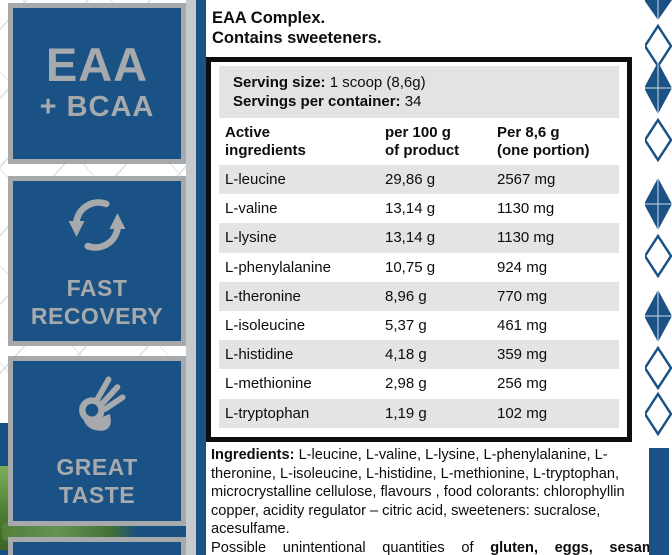 The height and width of the screenshot is (555, 672). Describe the element at coordinates (259, 355) in the screenshot. I see `ingredient-name: L-histidine` at that location.